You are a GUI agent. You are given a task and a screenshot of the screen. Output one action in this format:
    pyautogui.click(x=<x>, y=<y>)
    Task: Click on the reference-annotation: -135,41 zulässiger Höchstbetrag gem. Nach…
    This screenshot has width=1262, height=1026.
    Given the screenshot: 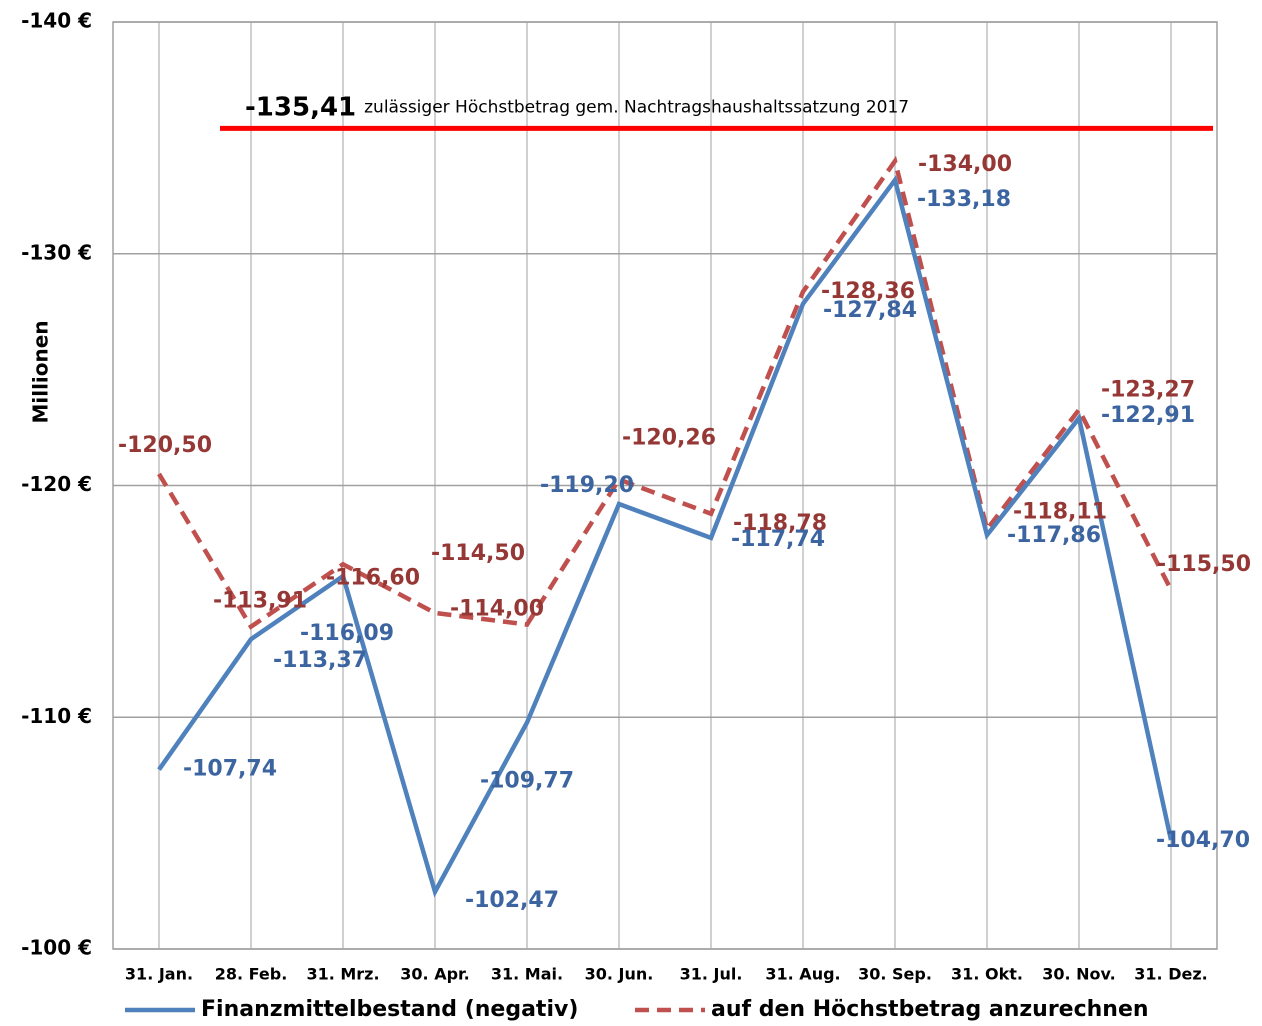 What is the action you would take?
    pyautogui.click(x=577, y=107)
    